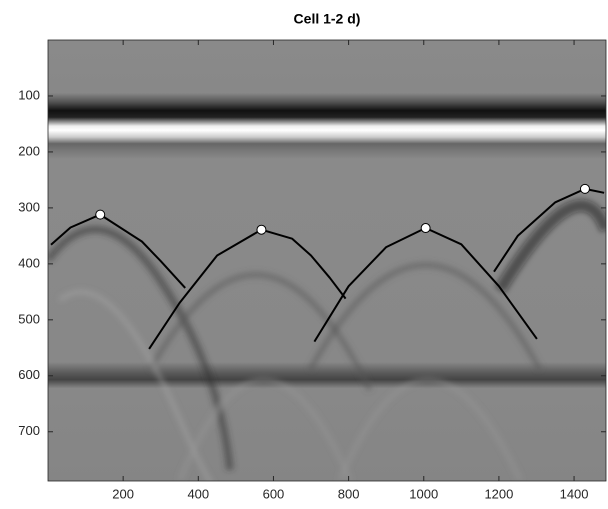 The image size is (608, 509). What do you see at coordinates (29, 318) in the screenshot?
I see `y-tick-label: 500` at bounding box center [29, 318].